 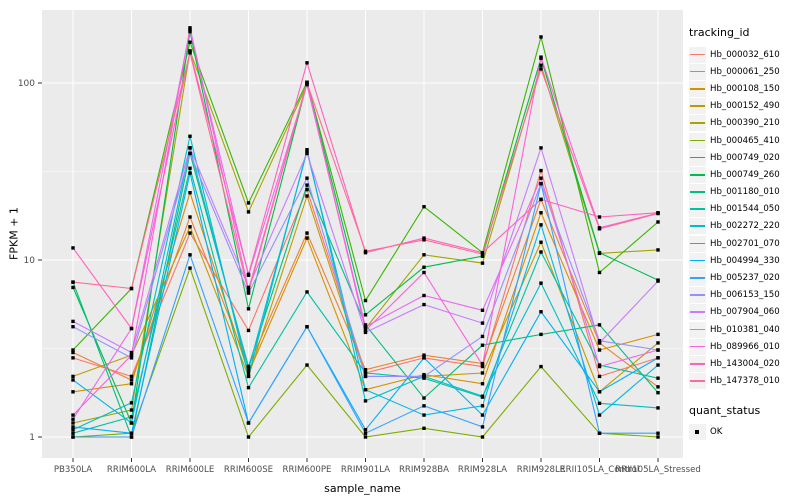 I want to click on quant-status-label: OK, so click(x=716, y=432).